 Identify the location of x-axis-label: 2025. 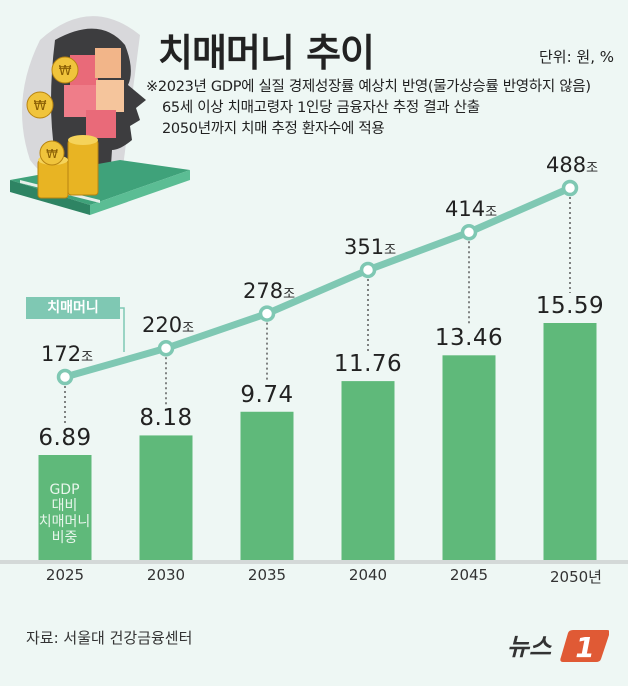
(65, 575).